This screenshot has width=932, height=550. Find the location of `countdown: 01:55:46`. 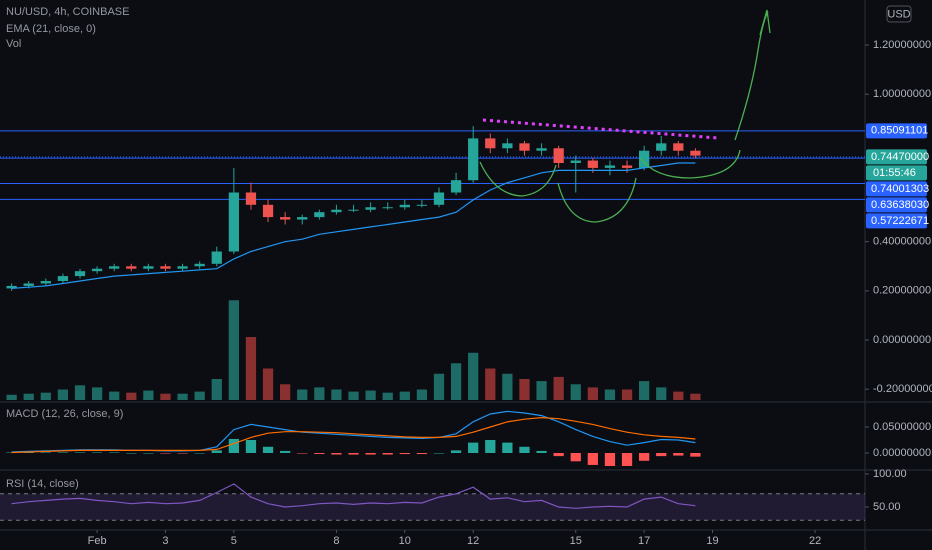

countdown: 01:55:46 is located at coordinates (894, 173).